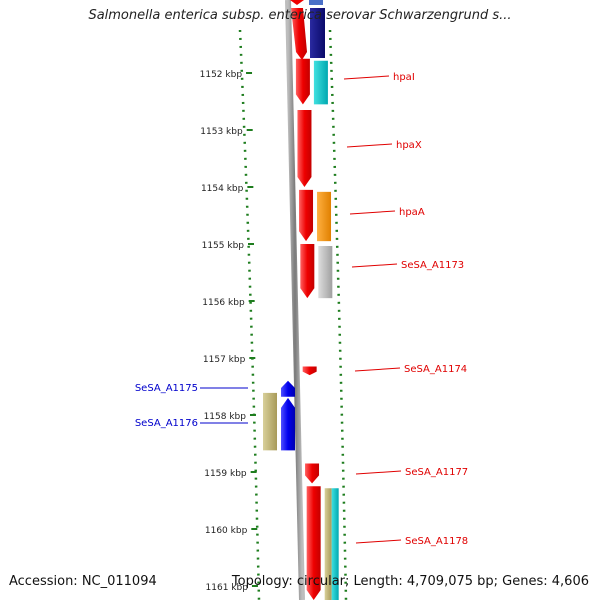 The height and width of the screenshot is (600, 600). Describe the element at coordinates (302, 81) in the screenshot. I see `gene-arrow-hpaI` at that location.